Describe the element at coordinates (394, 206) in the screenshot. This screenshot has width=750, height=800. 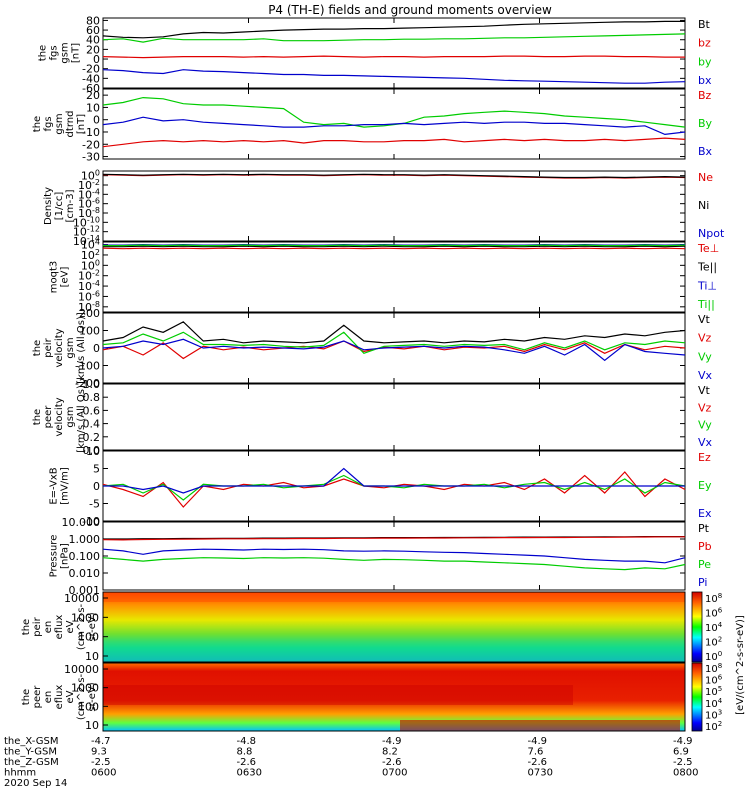
I see `panel-frame-density` at that location.